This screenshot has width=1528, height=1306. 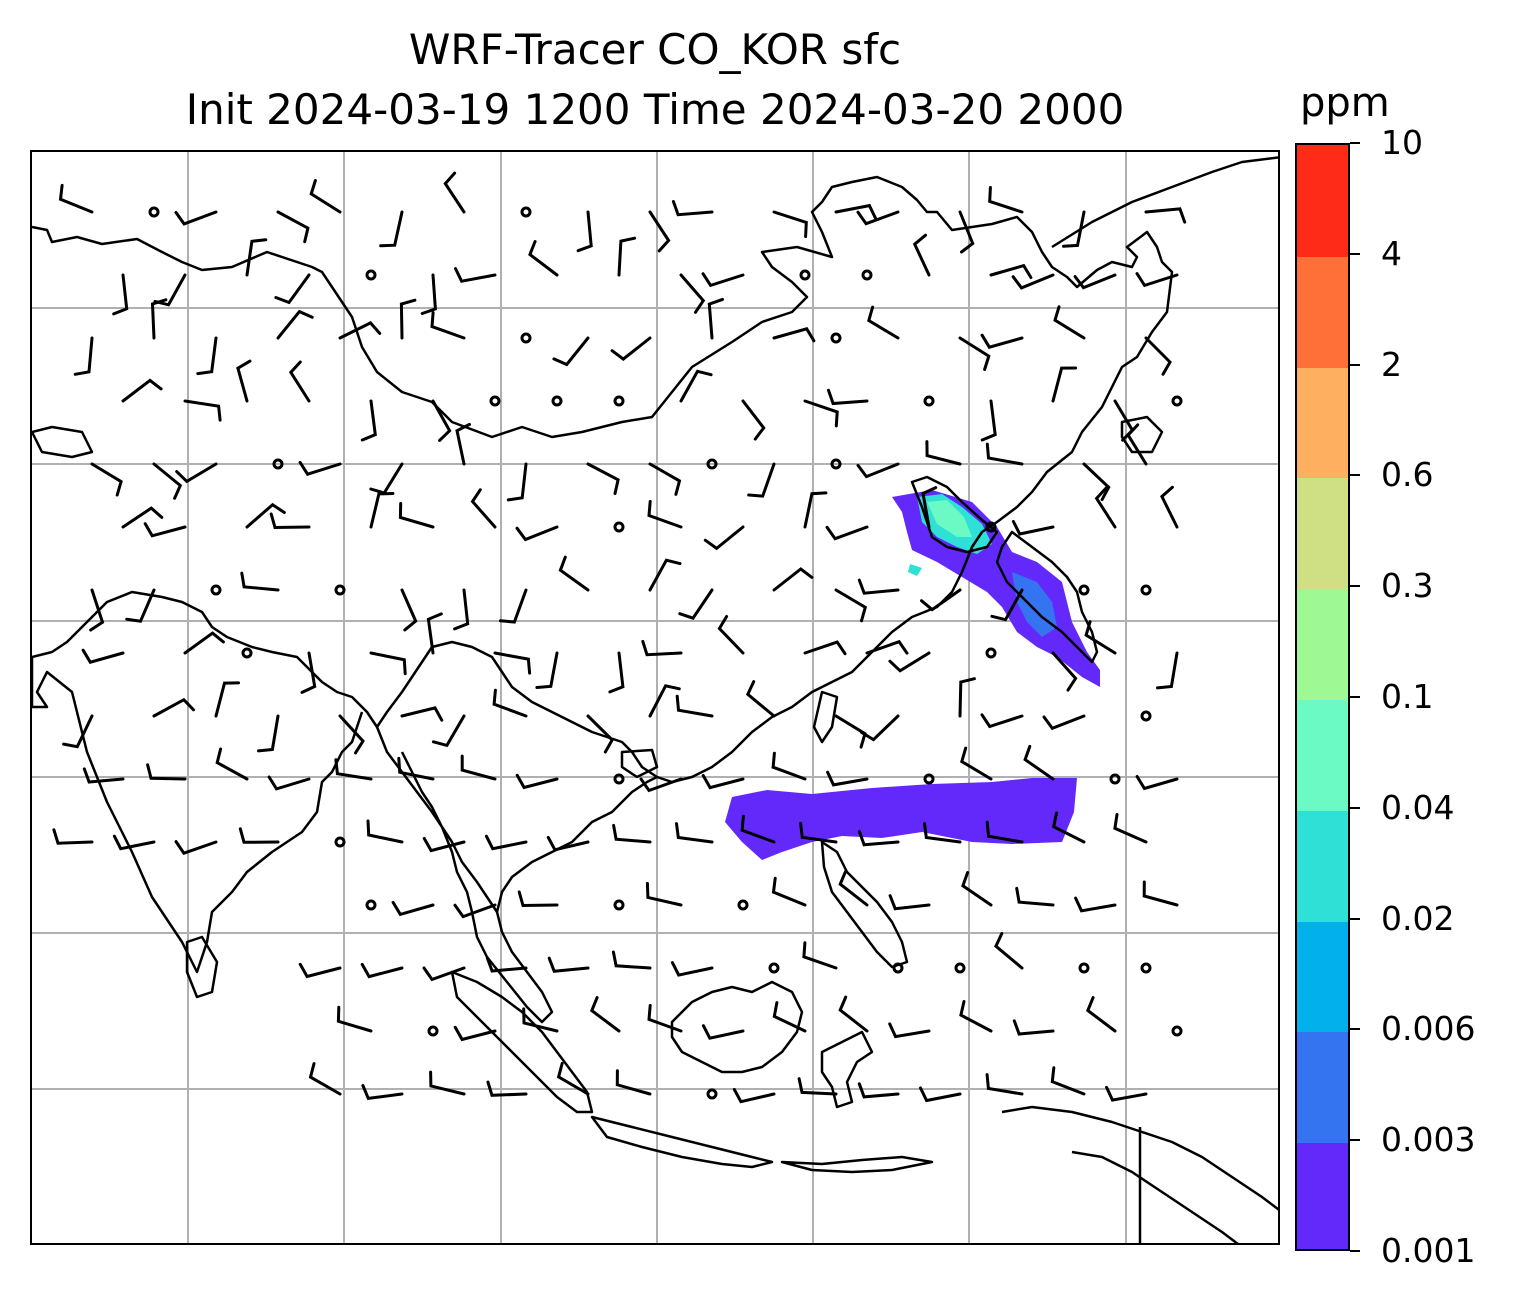 What do you see at coordinates (1407, 696) in the screenshot?
I see `colorbar-tick-label: 0.1` at bounding box center [1407, 696].